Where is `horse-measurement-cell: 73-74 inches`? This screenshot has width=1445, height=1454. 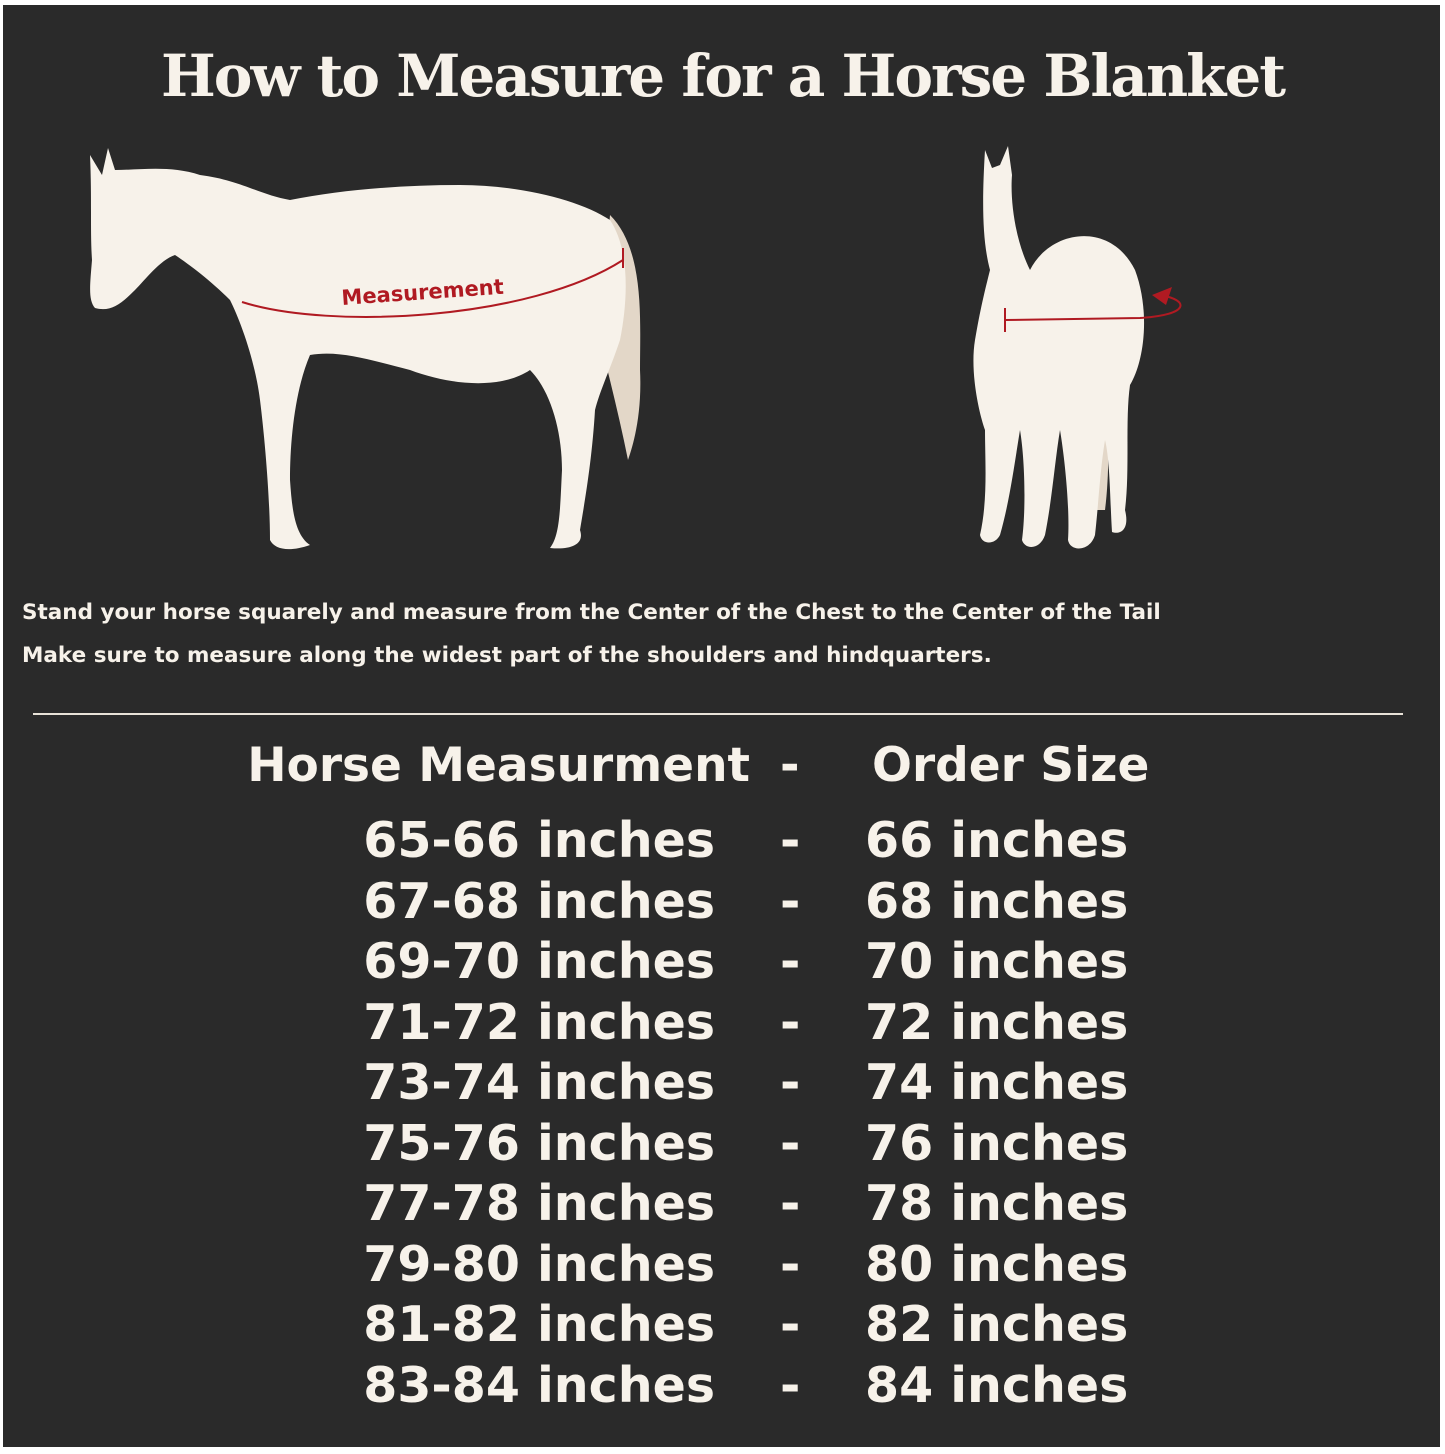
horse-measurement-cell: 73-74 inches is located at coordinates (539, 1082).